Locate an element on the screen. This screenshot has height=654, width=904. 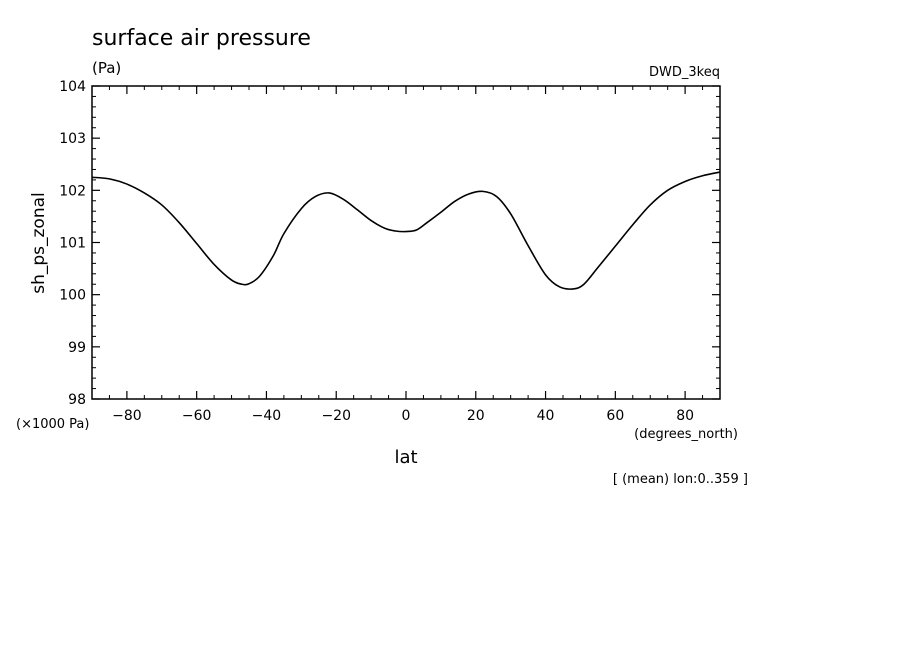
series-line is located at coordinates (406, 230).